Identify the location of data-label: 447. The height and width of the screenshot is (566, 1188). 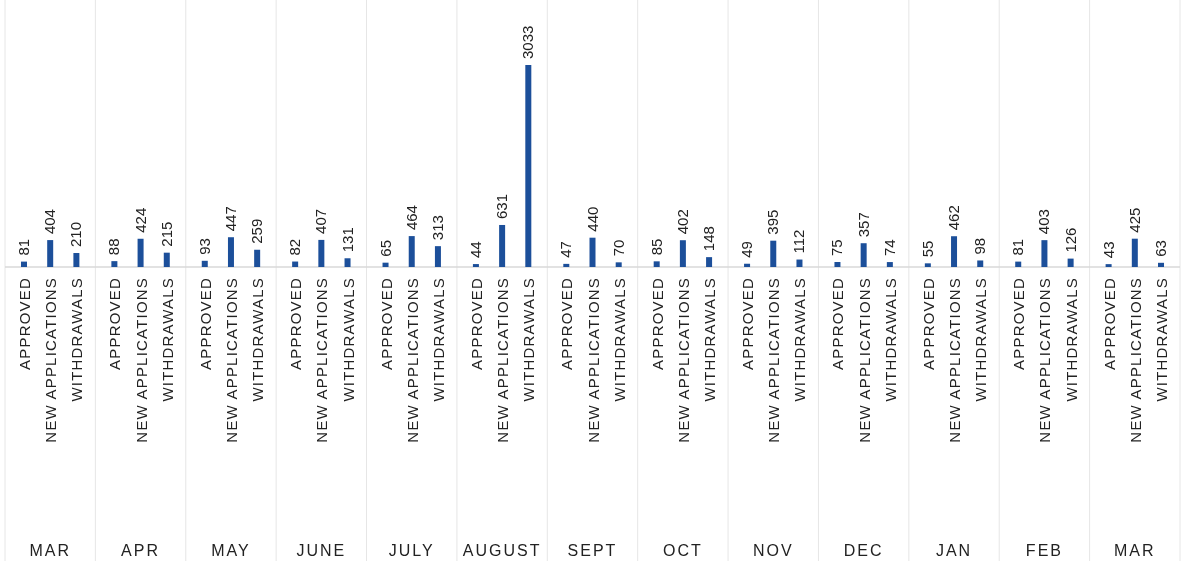
(230, 219).